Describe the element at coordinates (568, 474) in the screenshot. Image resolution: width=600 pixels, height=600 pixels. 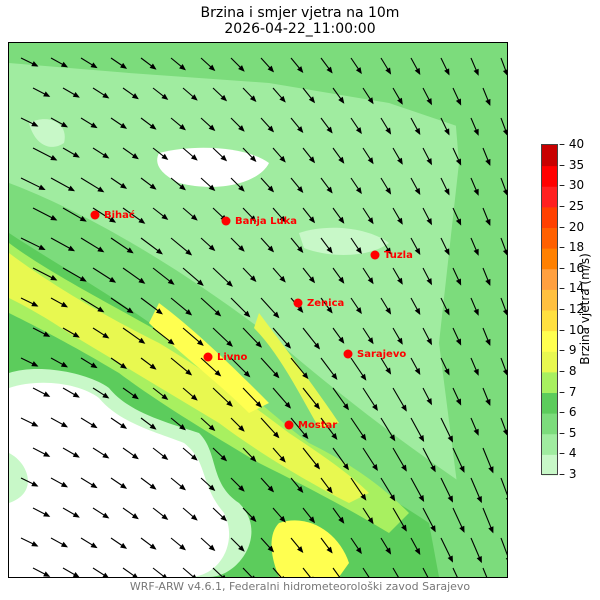
I see `colorbar-tick: – 3` at that location.